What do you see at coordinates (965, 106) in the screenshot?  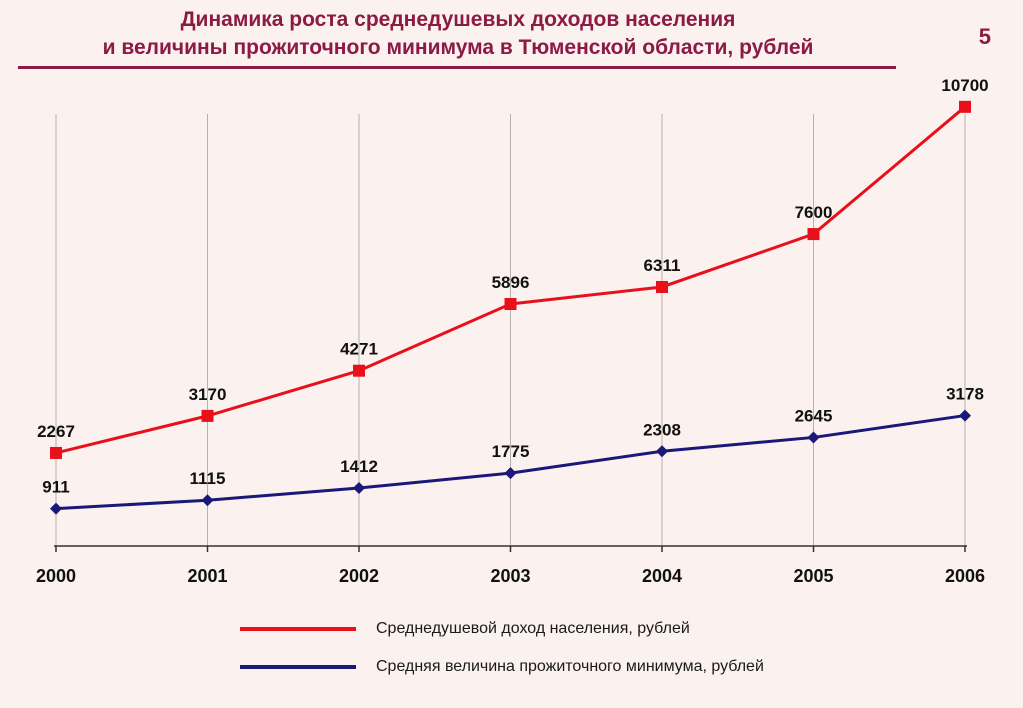 I see `marker-income-2006` at bounding box center [965, 106].